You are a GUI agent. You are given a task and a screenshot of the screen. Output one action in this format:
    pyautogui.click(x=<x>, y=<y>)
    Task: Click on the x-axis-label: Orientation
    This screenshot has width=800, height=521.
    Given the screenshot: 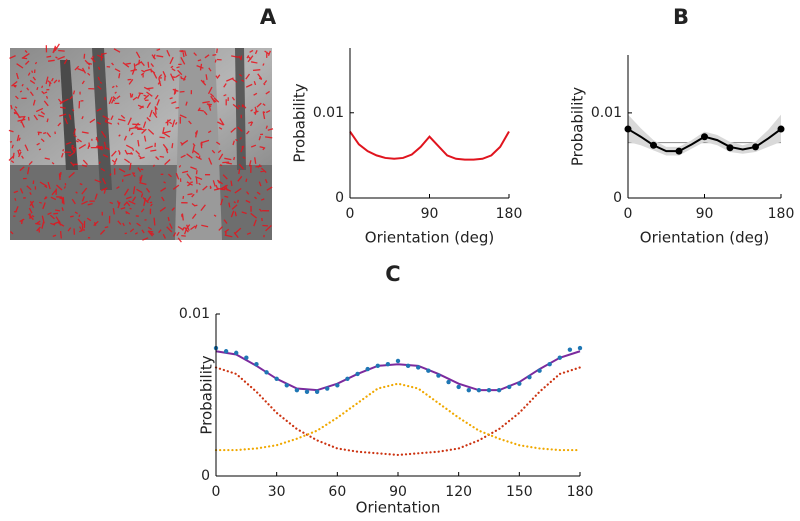 What is the action you would take?
    pyautogui.click(x=398, y=508)
    